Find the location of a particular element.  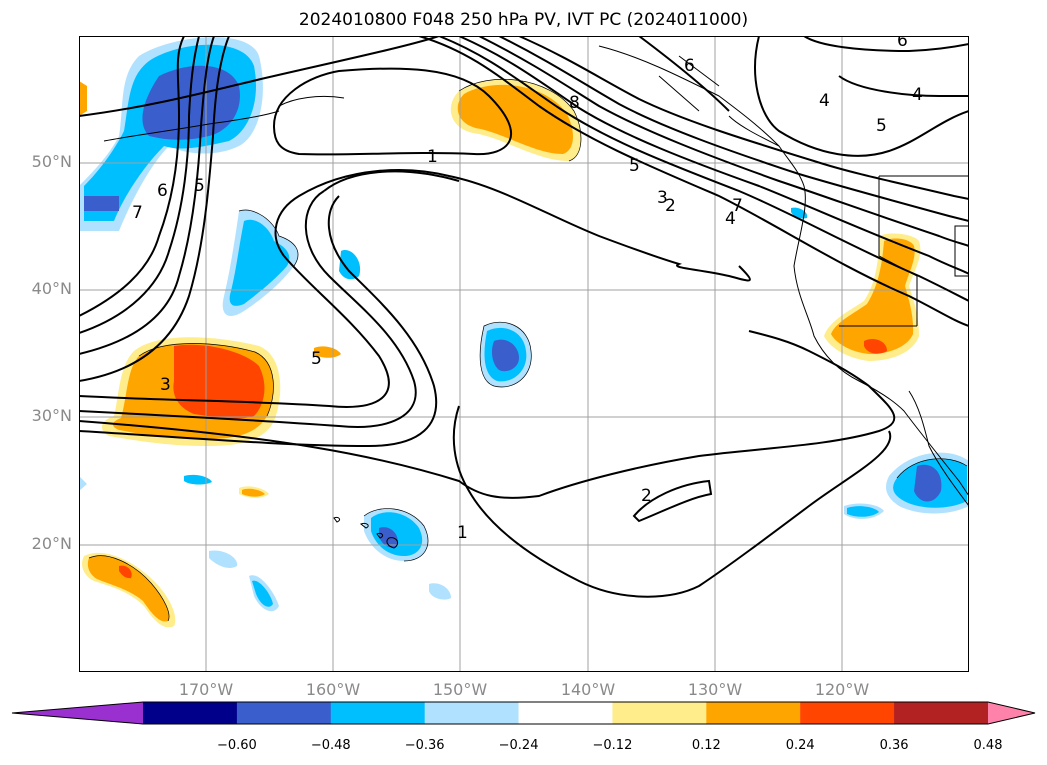

colorbar-extend-low is located at coordinates (77, 713).